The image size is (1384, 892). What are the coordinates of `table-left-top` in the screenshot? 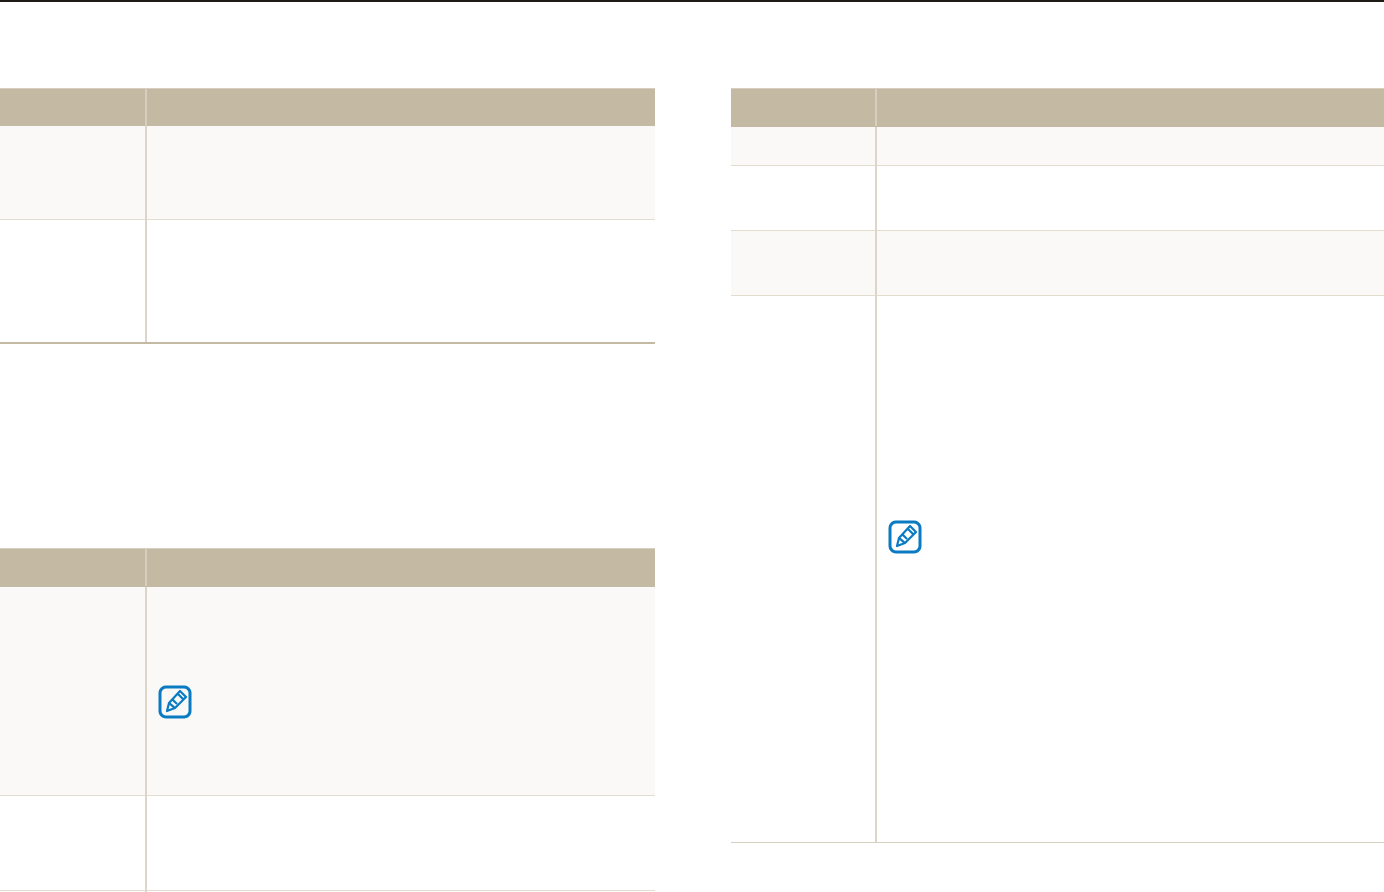 It's located at (327, 216).